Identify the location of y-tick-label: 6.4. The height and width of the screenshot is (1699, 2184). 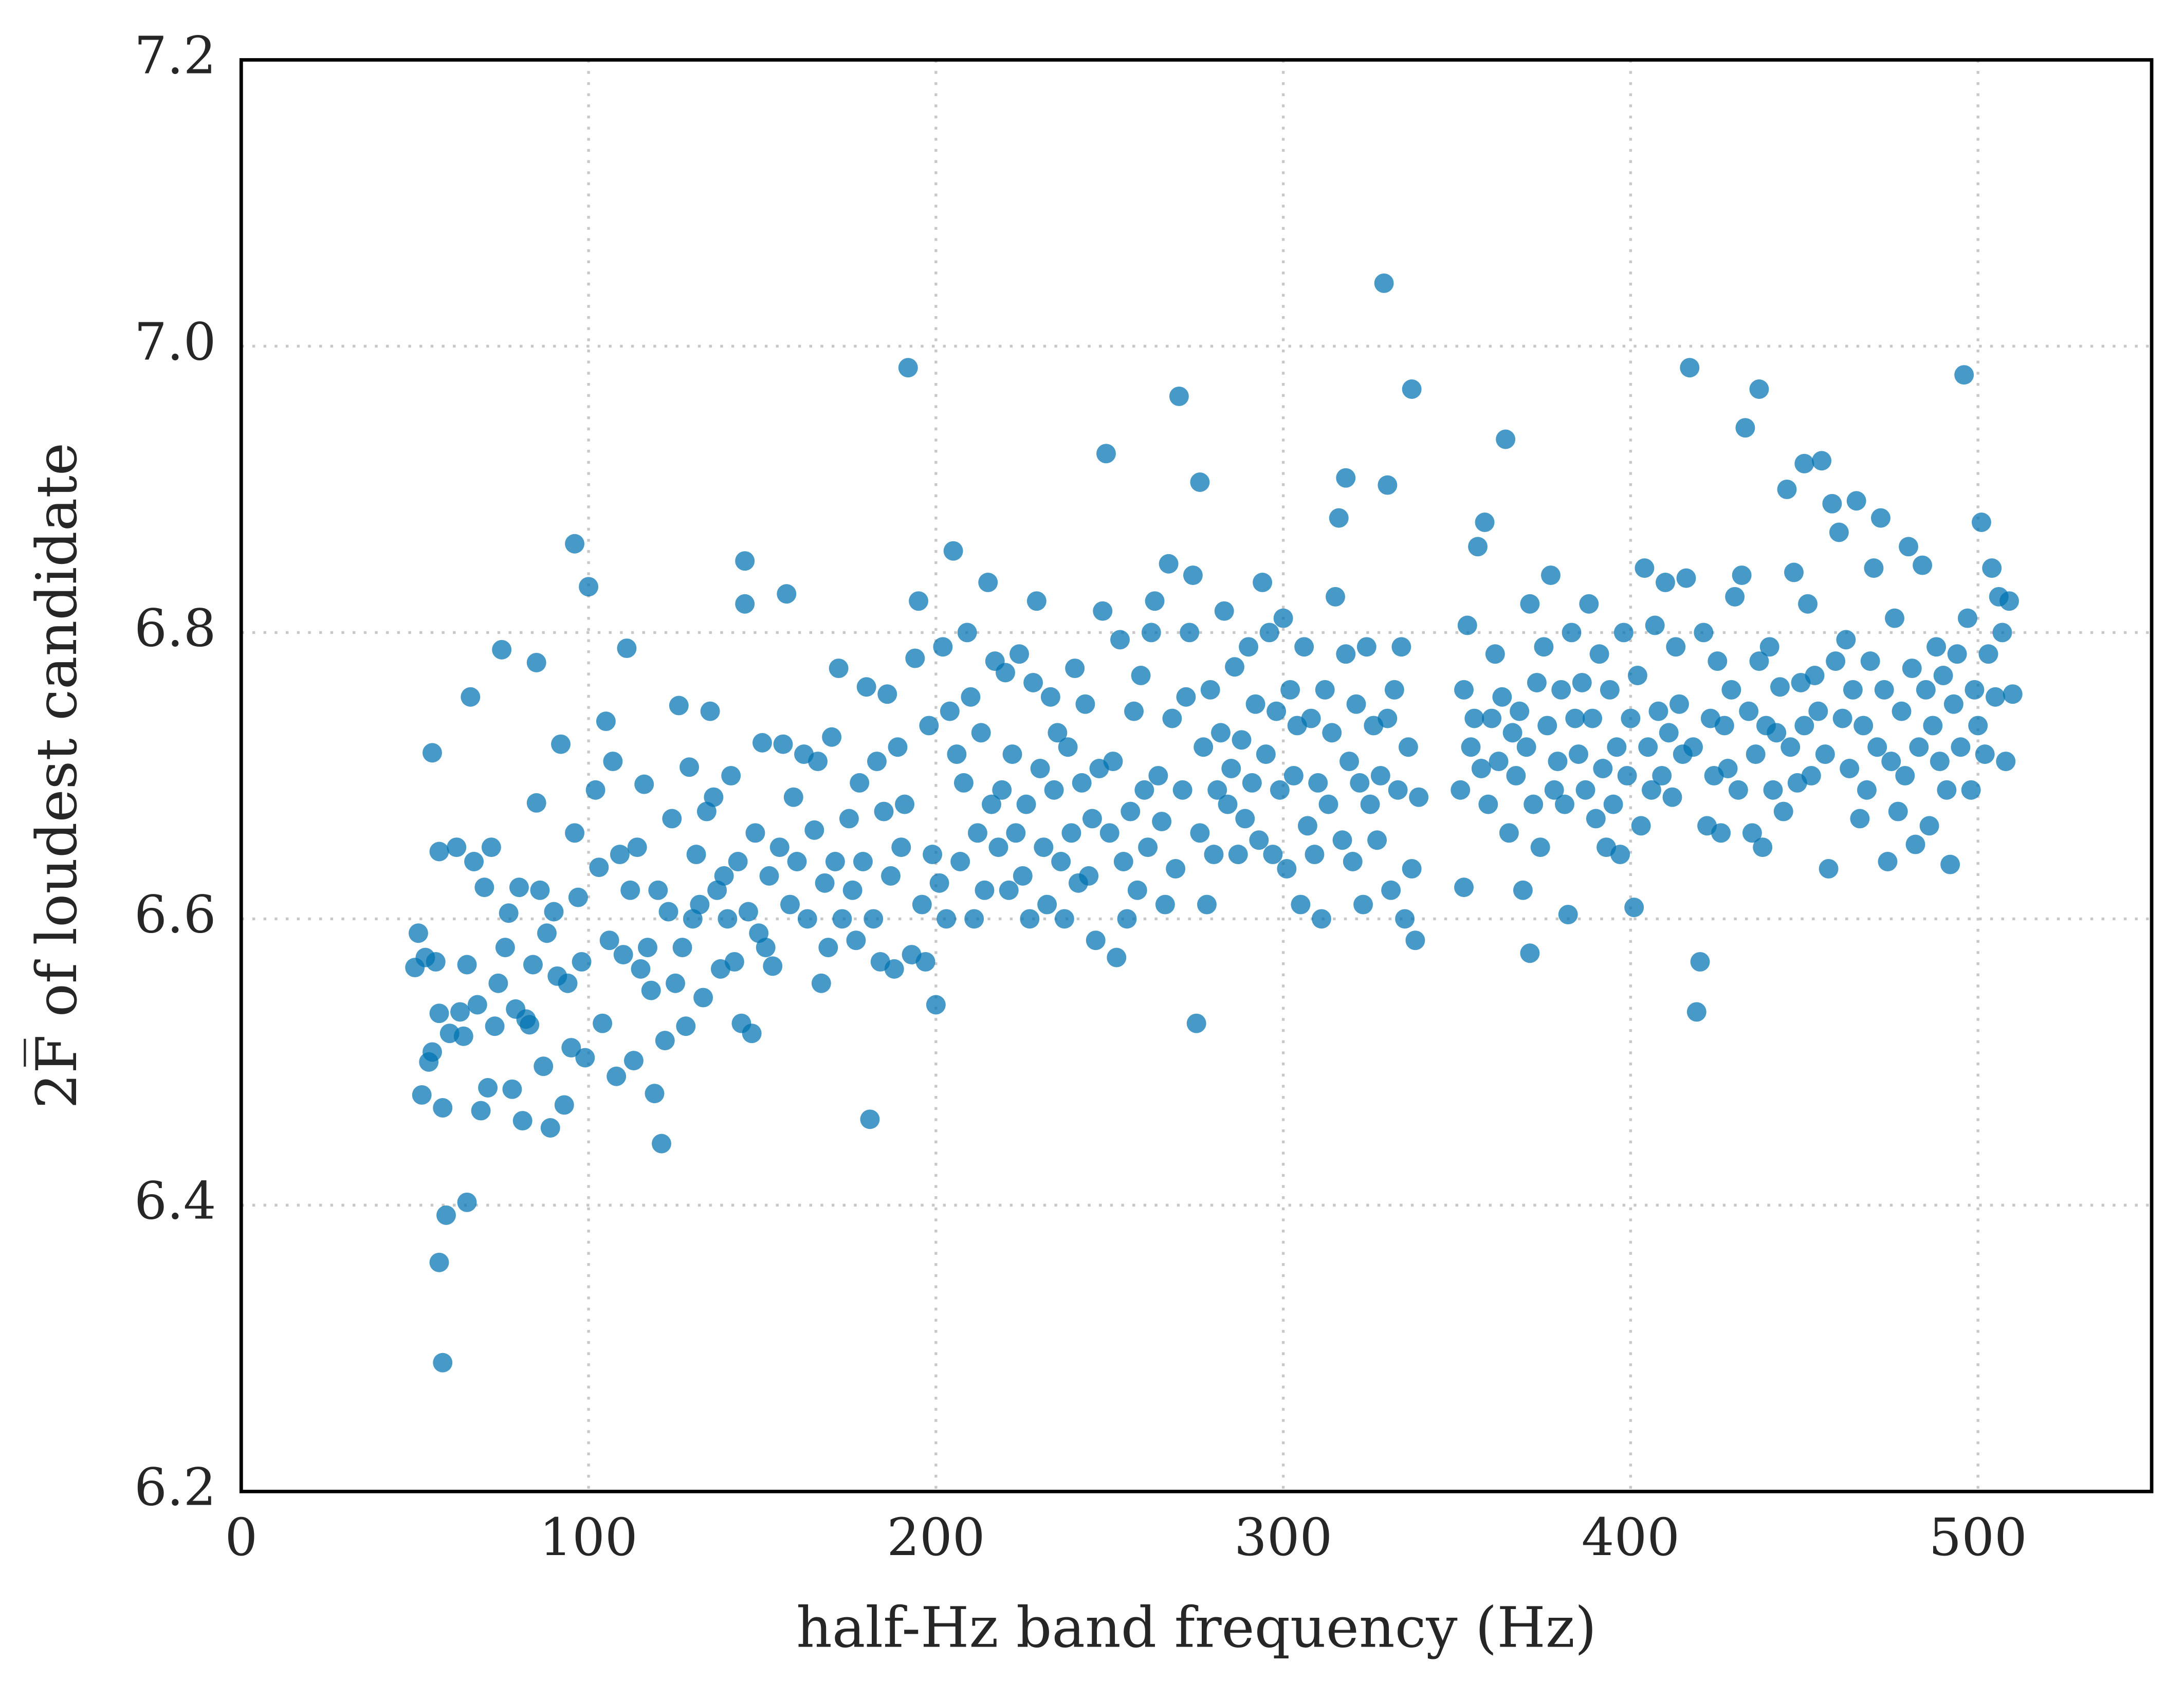
(175, 1201).